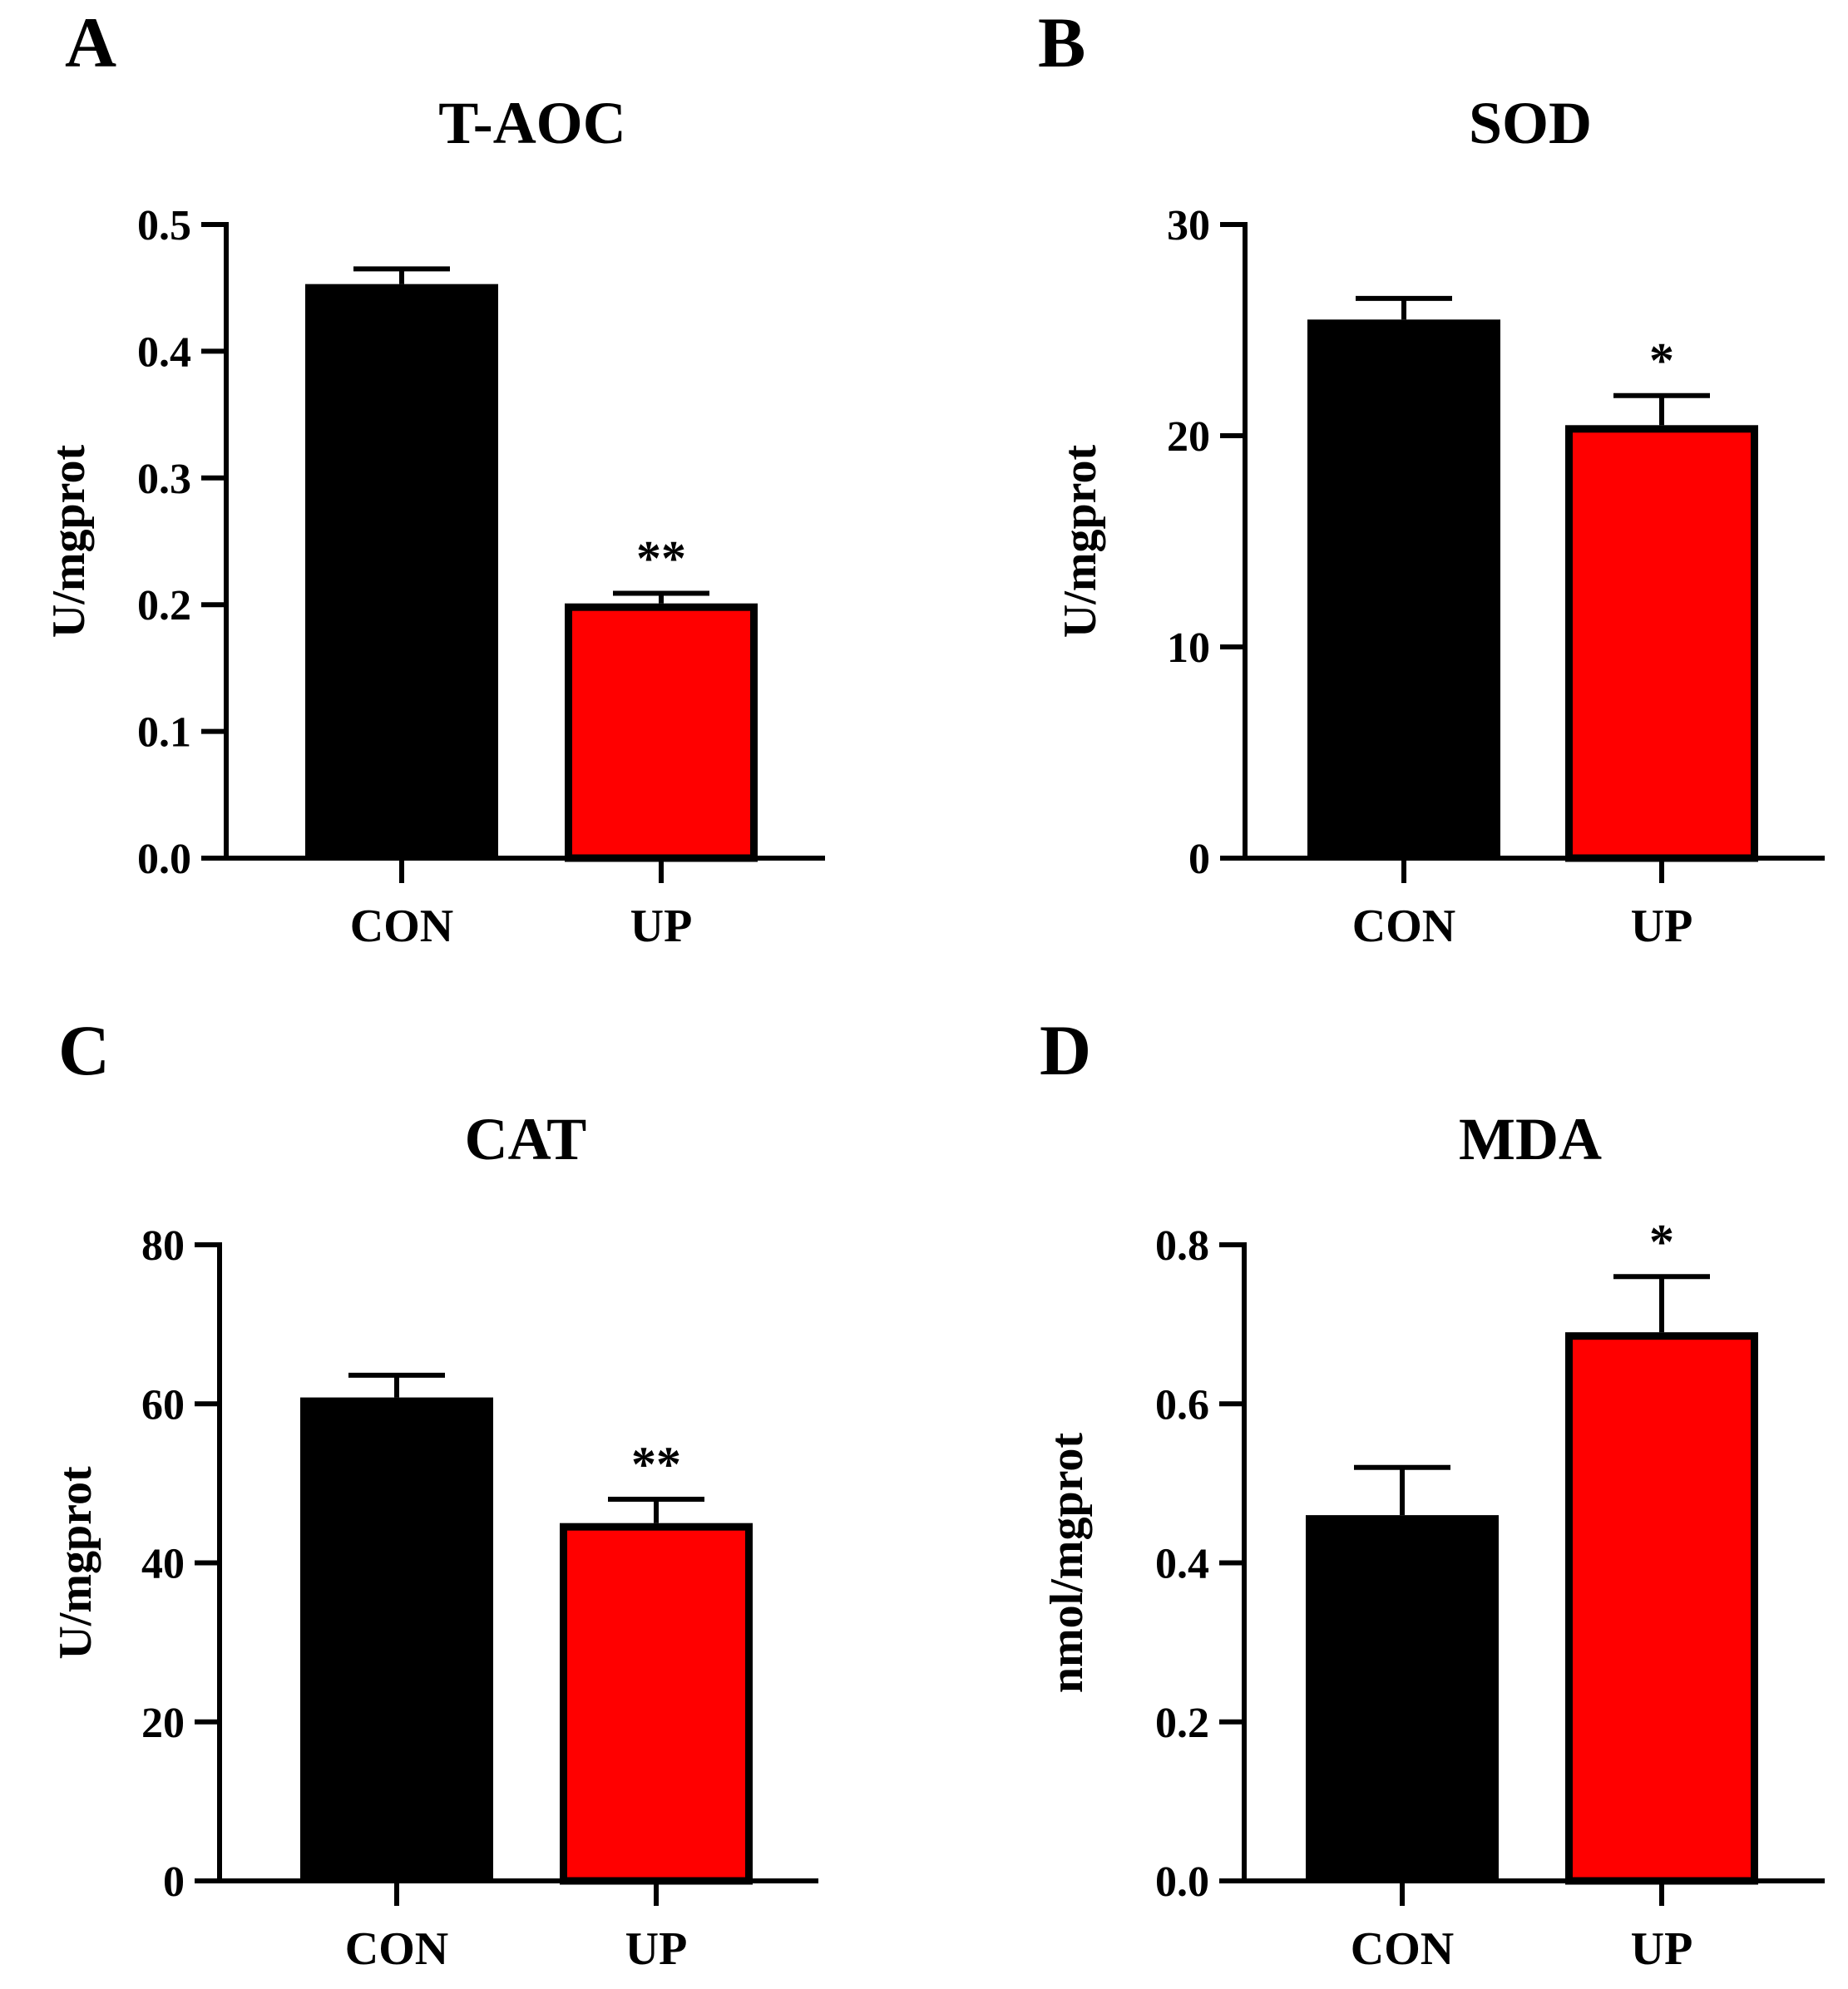 The height and width of the screenshot is (1989, 1848). I want to click on y-tick-label: 30, so click(1188, 225).